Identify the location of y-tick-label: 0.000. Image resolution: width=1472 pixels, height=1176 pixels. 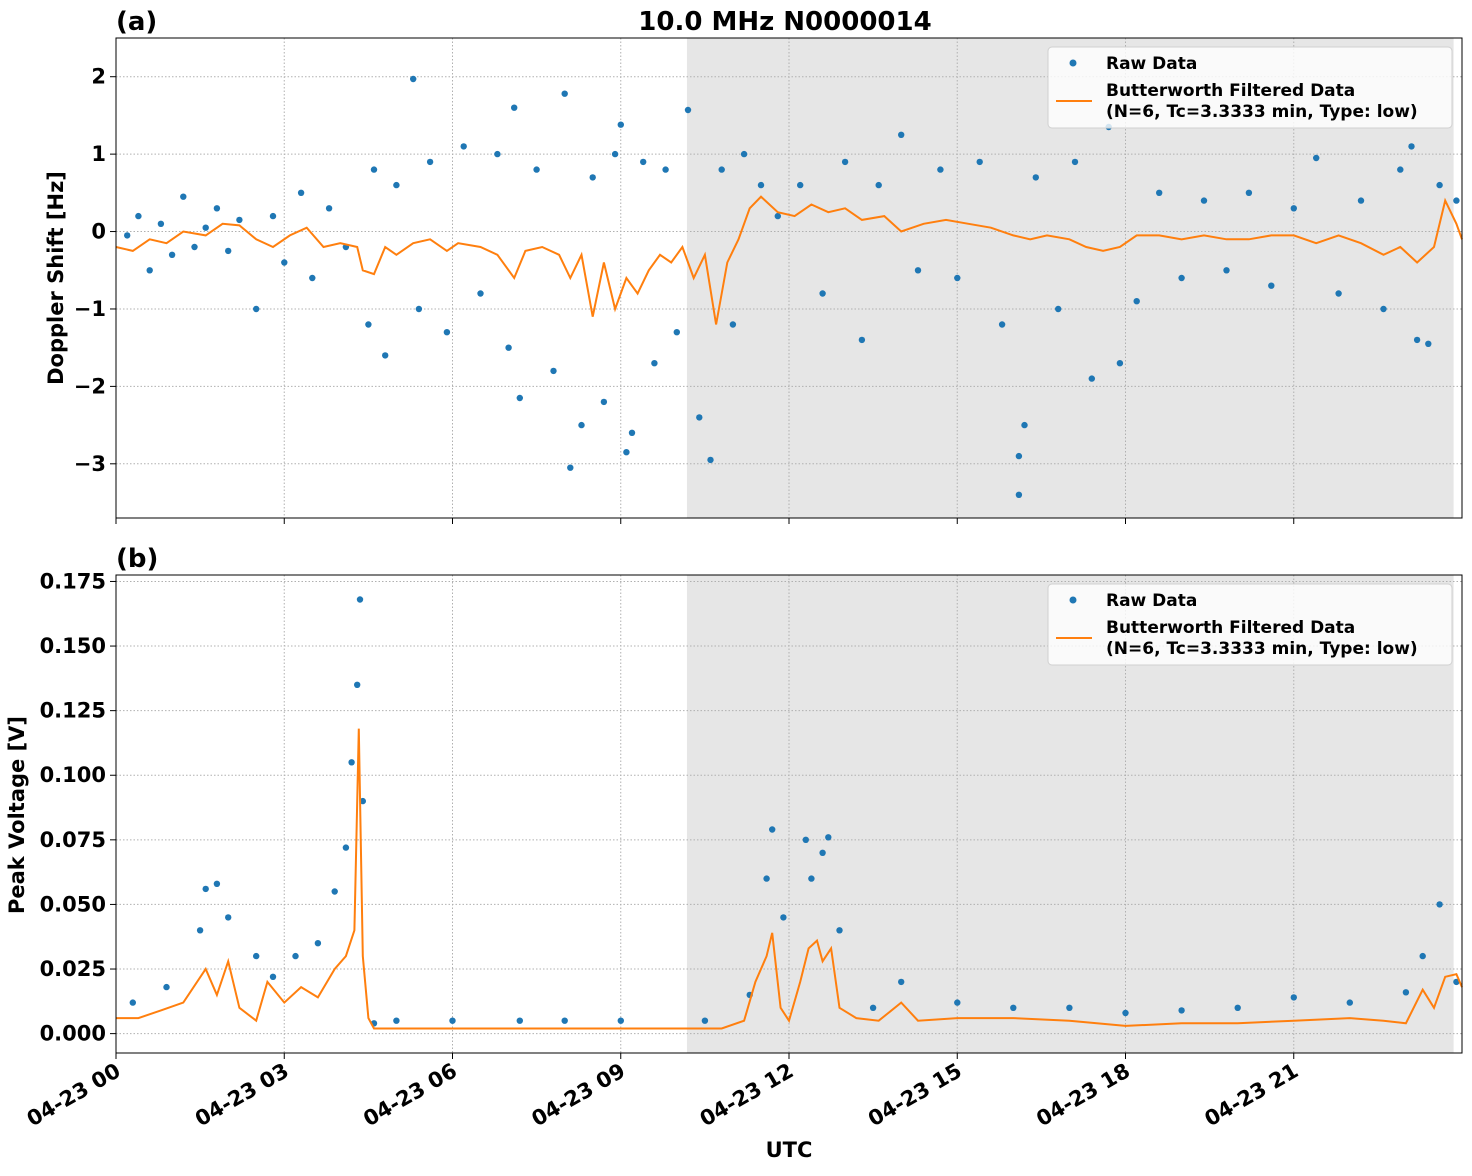
(73, 1034).